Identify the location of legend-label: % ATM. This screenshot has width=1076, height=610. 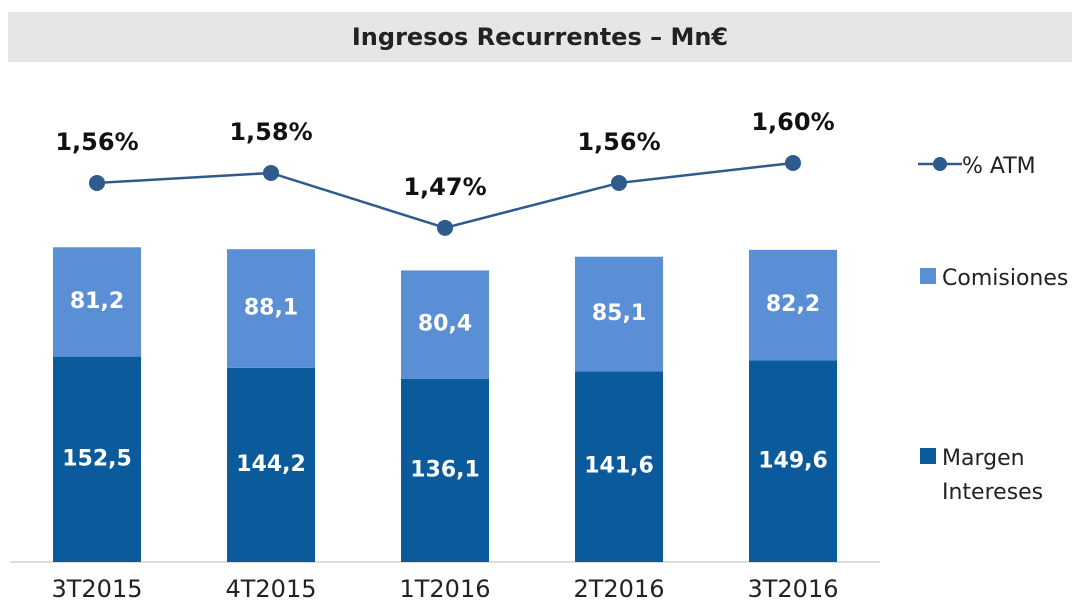
(999, 166).